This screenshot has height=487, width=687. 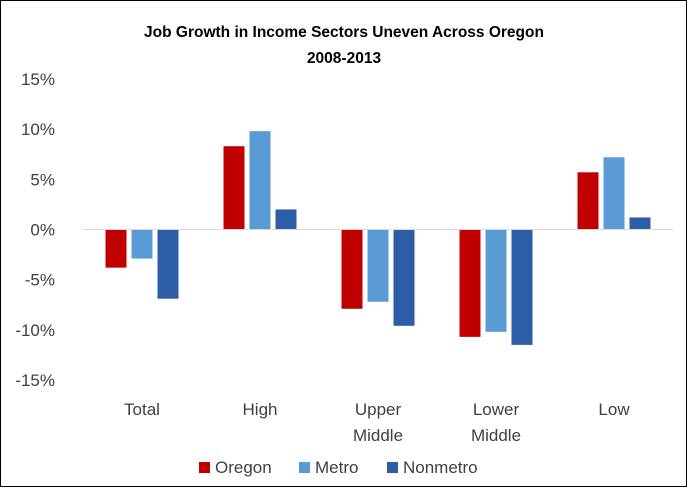 I want to click on category-labels: Total High Upper Middle Lower Middle Low, so click(x=377, y=422).